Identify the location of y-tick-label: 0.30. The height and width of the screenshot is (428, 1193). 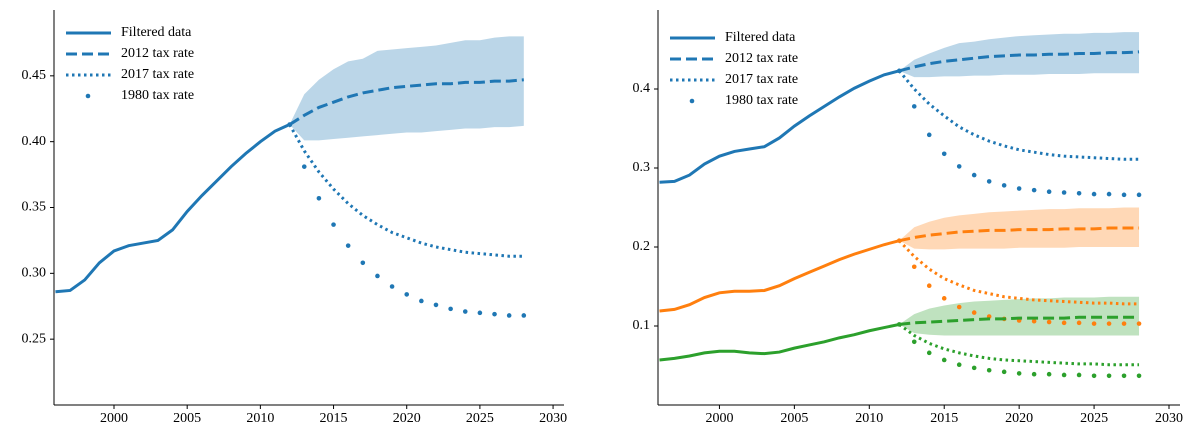
(34, 273).